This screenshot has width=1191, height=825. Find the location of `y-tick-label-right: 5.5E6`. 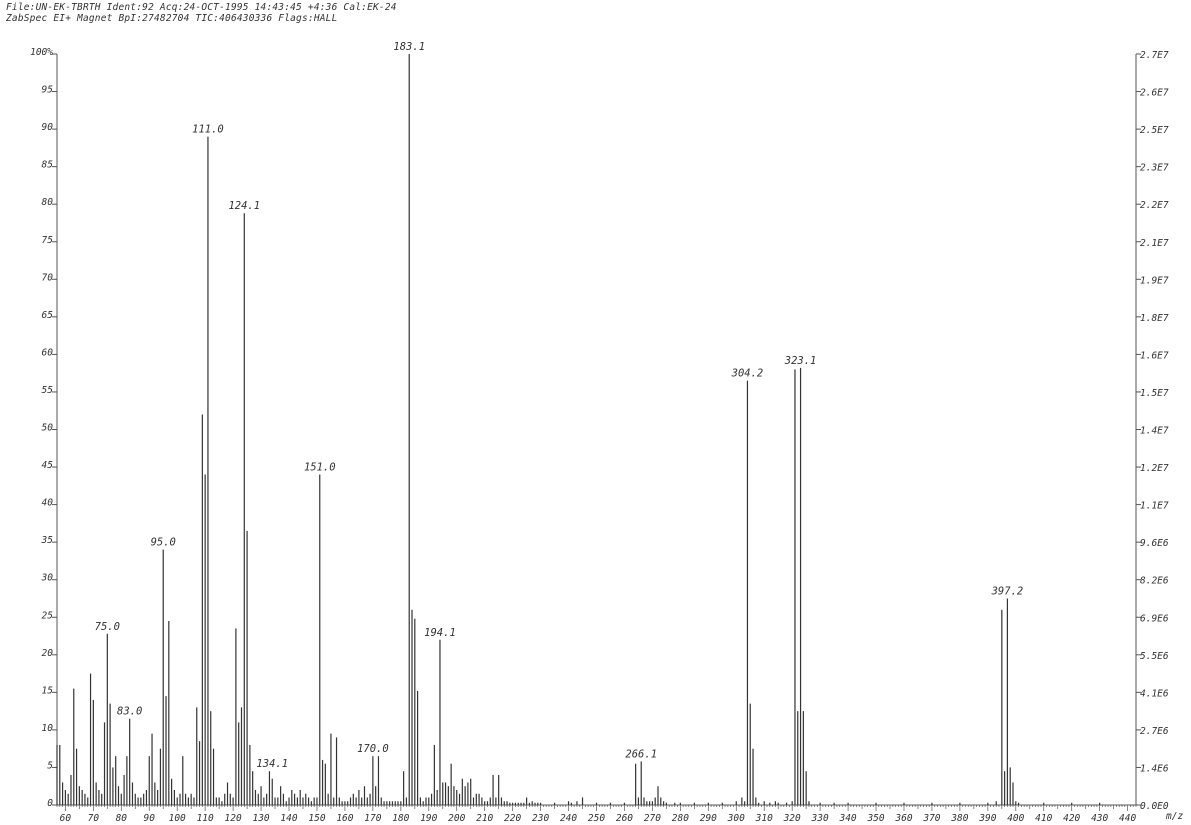

y-tick-label-right: 5.5E6 is located at coordinates (1154, 656).